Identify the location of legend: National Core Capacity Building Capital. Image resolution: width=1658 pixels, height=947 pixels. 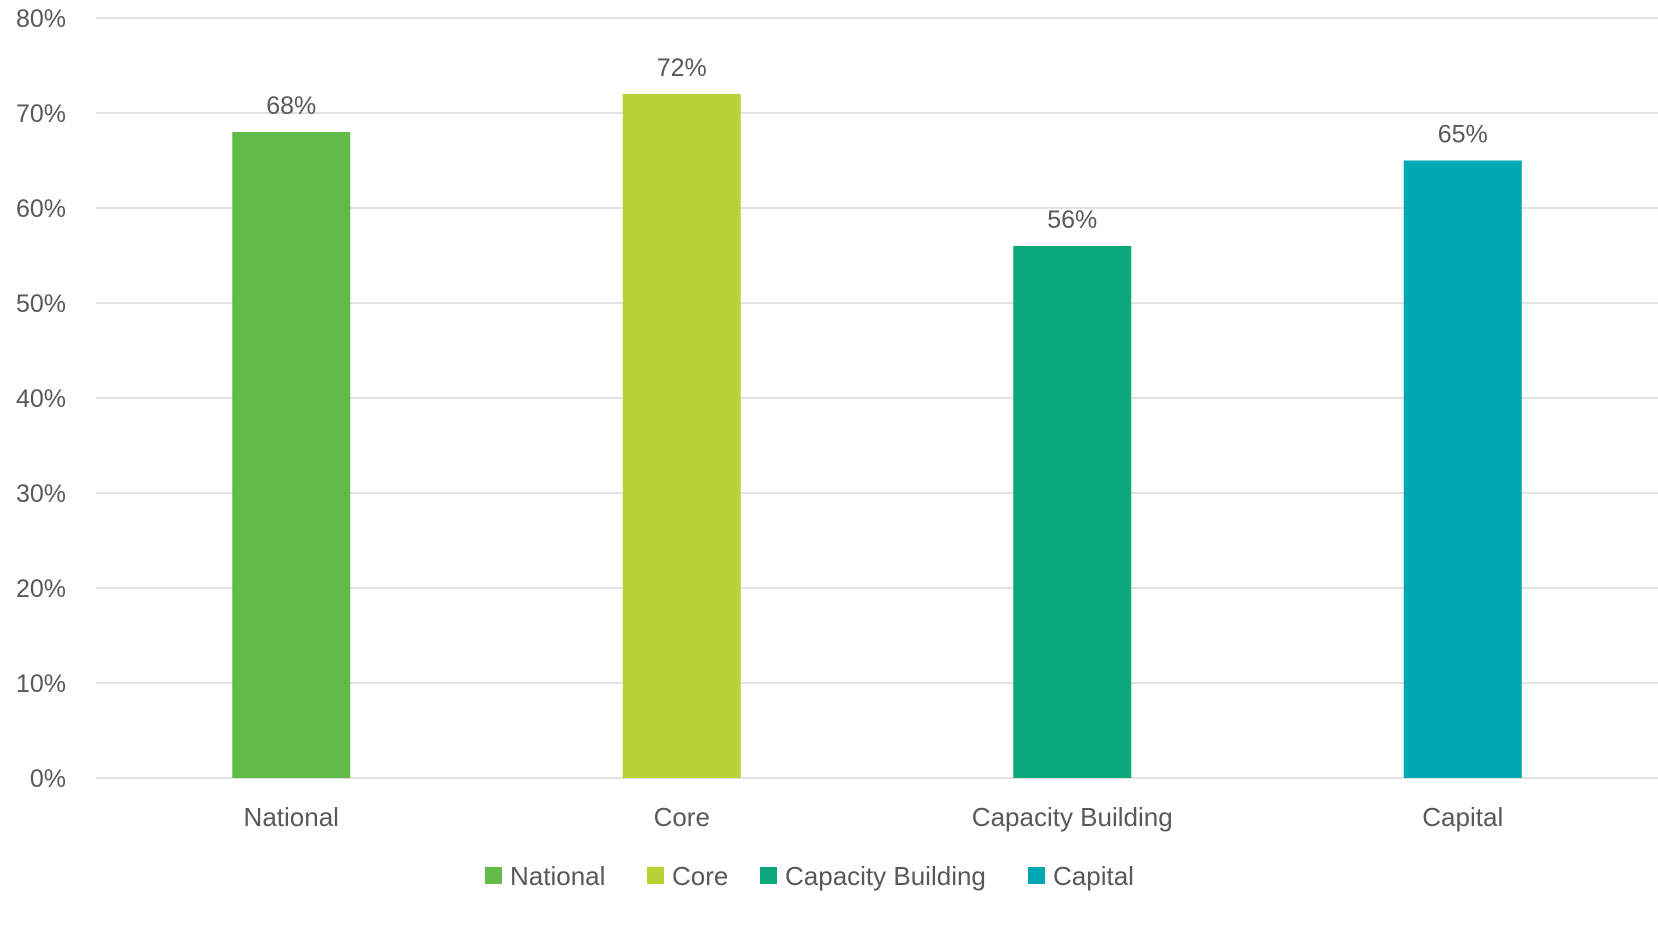
(809, 876).